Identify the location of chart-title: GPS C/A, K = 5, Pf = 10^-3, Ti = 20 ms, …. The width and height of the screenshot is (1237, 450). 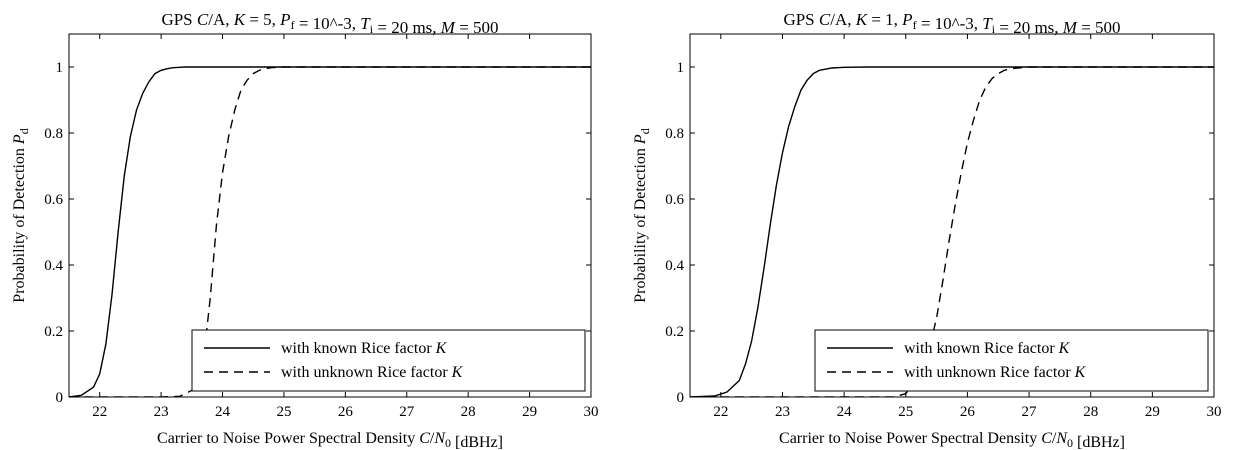
(329, 23).